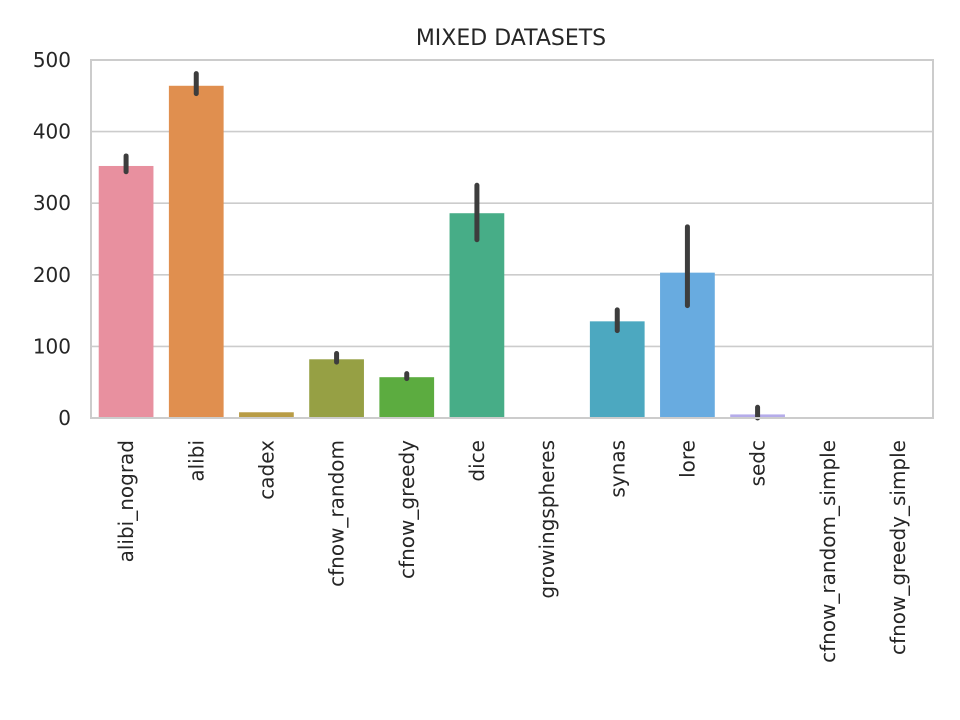 Image resolution: width=960 pixels, height=720 pixels. I want to click on x-tick-label: cfnow_random, so click(337, 513).